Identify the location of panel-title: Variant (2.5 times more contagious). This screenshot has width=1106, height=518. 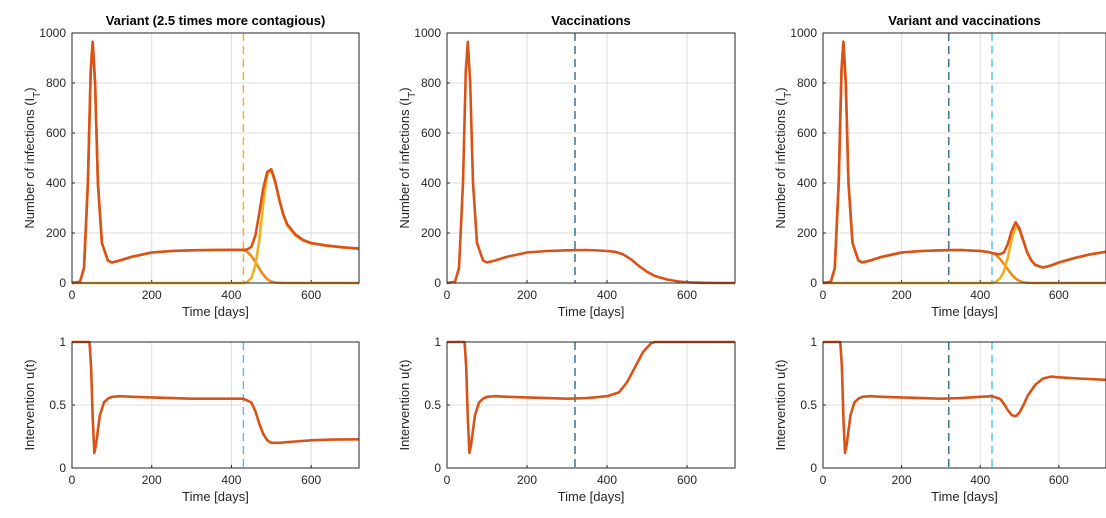
(216, 20).